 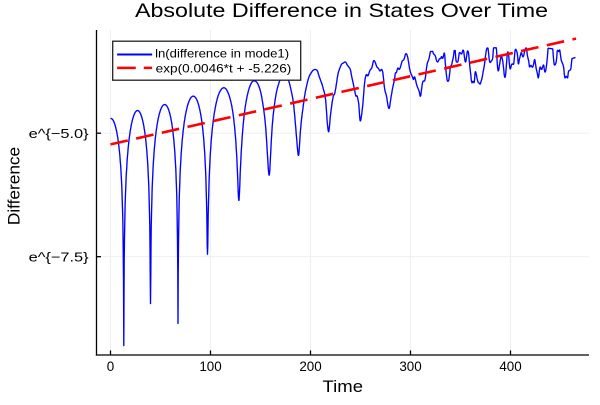 What do you see at coordinates (59, 256) in the screenshot?
I see `svg-text: e^{−7.5}` at bounding box center [59, 256].